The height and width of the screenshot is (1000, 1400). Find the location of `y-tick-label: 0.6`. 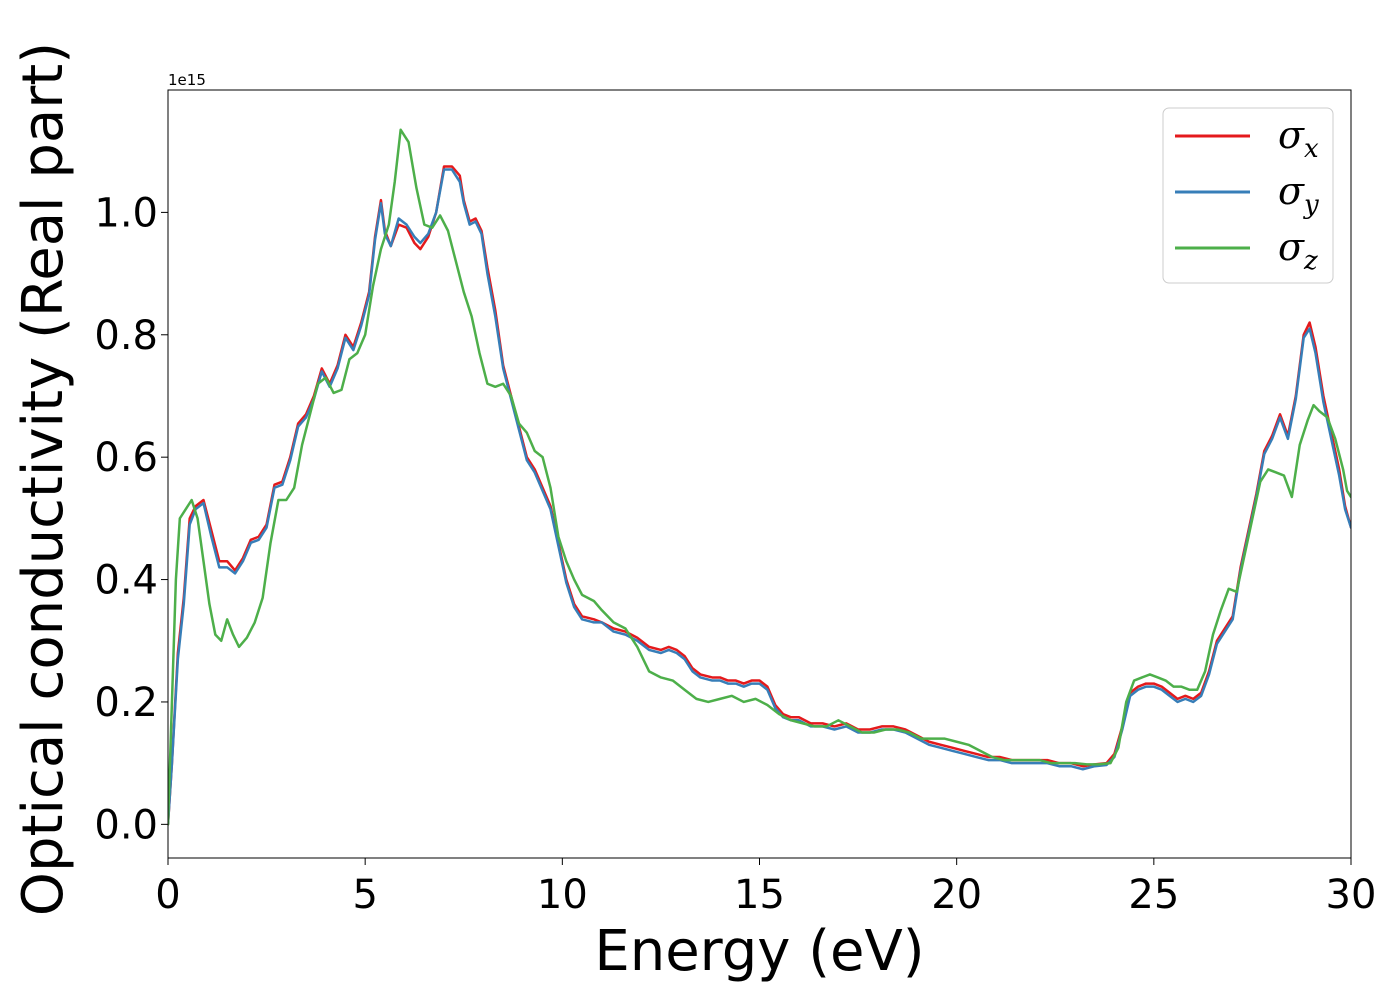

y-tick-label: 0.6 is located at coordinates (126, 458).